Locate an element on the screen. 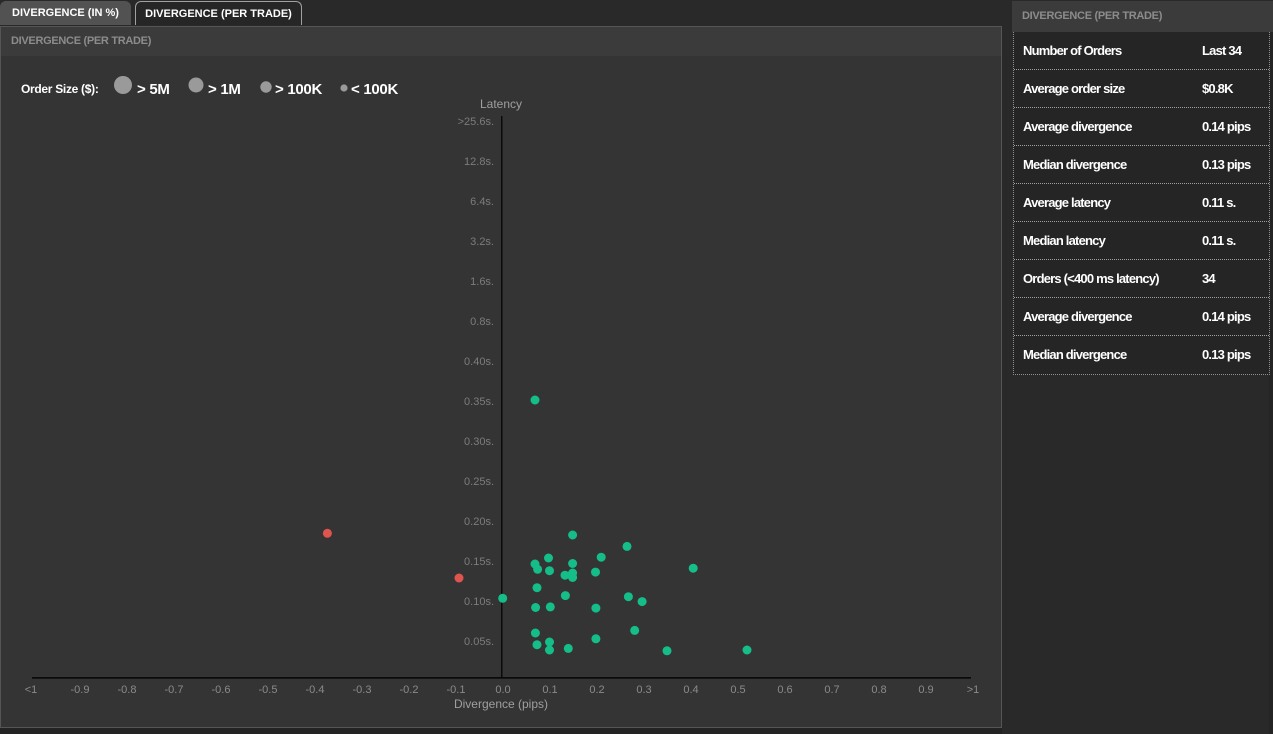 The width and height of the screenshot is (1273, 734). svg-text: 0.8s. is located at coordinates (482, 322).